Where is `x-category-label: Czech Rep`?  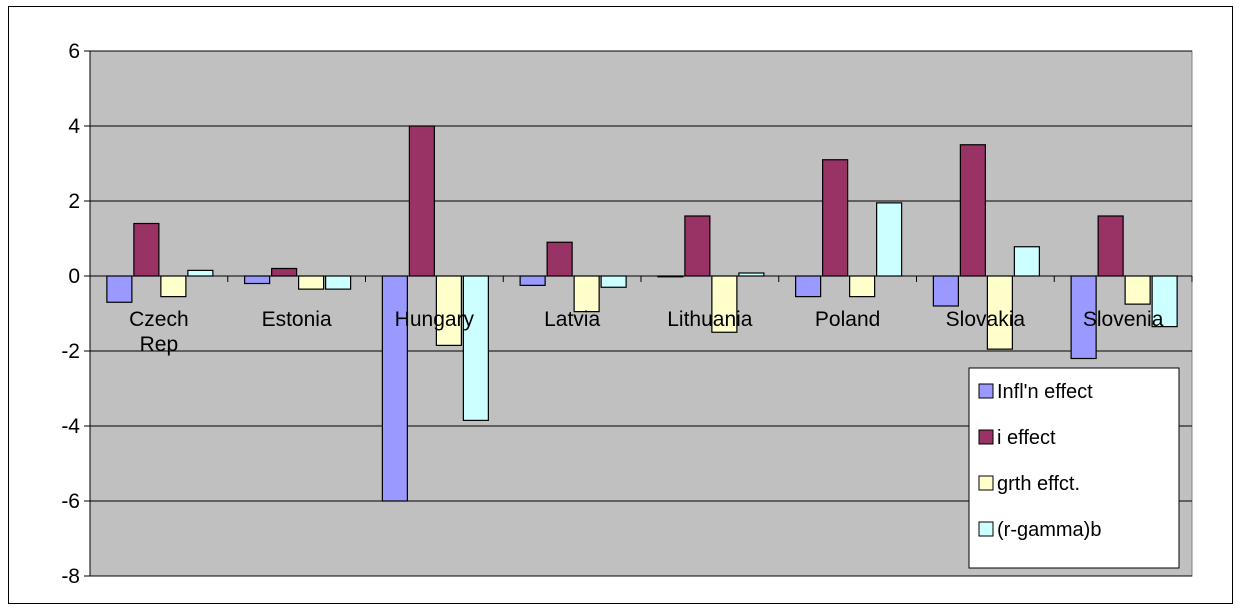 x-category-label: Czech Rep is located at coordinates (159, 332).